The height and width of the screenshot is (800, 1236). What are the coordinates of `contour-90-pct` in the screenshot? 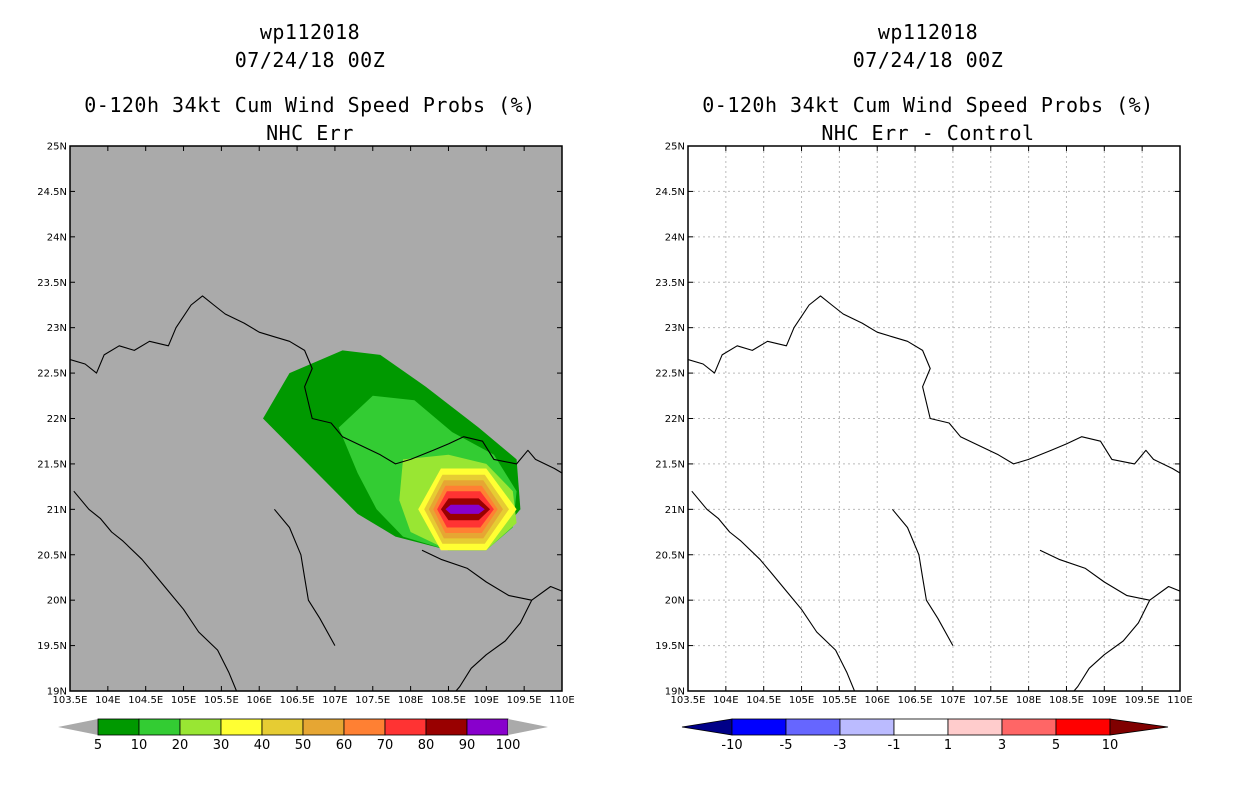 It's located at (465, 509).